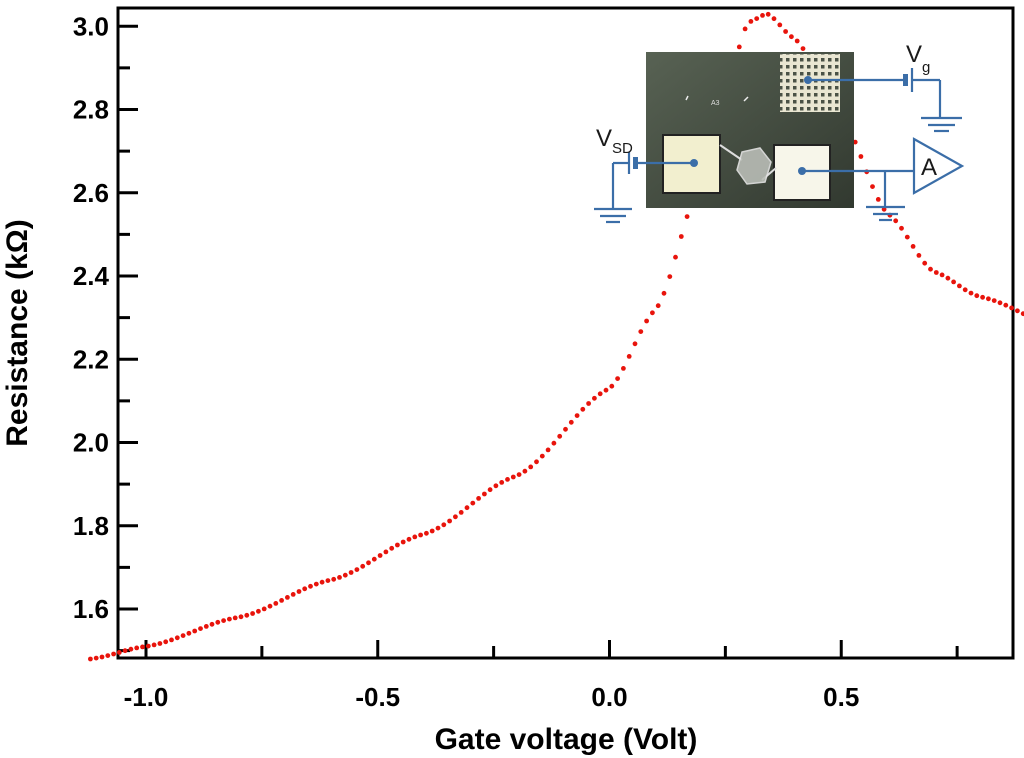  Describe the element at coordinates (91, 609) in the screenshot. I see `y-tick-label: 1.6` at that location.